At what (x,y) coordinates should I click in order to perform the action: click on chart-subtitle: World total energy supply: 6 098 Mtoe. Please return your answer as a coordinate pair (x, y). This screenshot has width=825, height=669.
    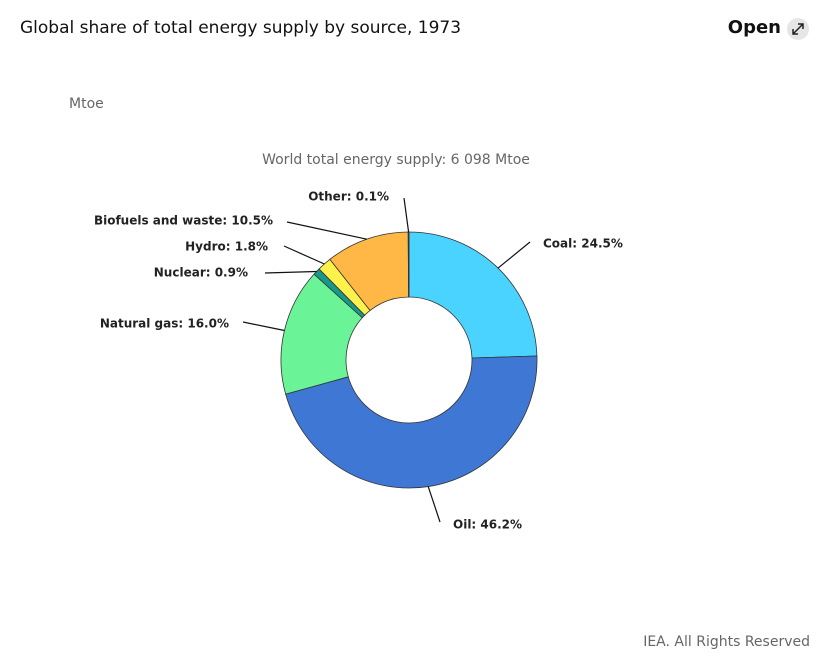
    Looking at the image, I should click on (396, 160).